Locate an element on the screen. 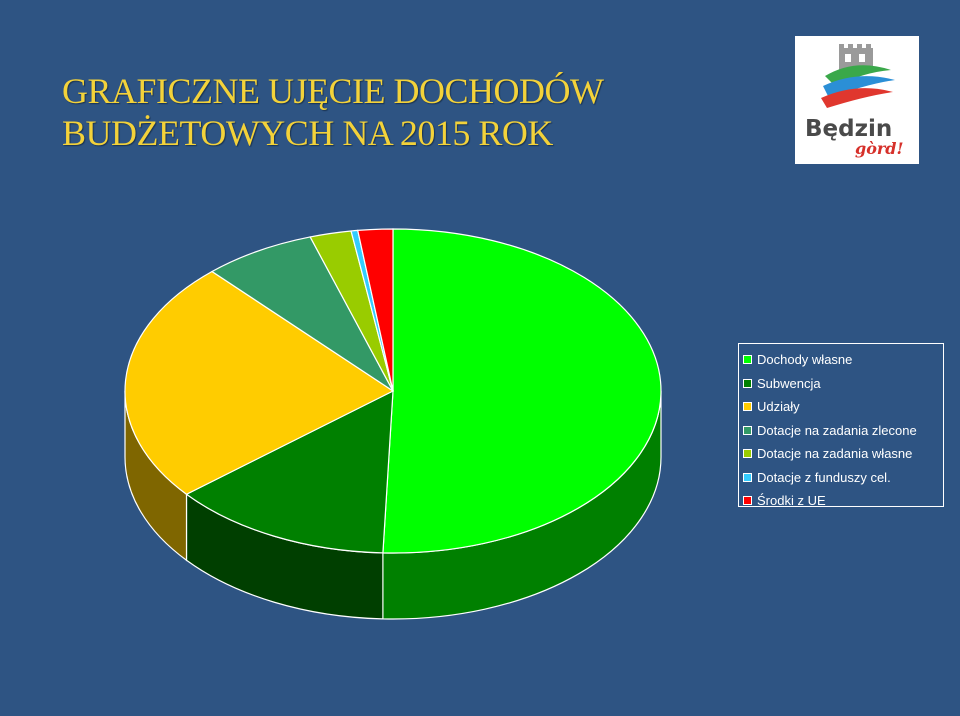  legend-item-4: Dotacje na zadania własne is located at coordinates (843, 454).